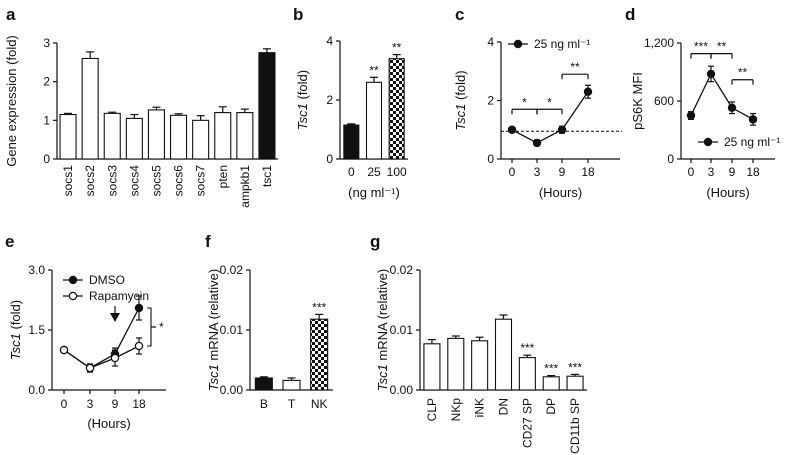 Image resolution: width=788 pixels, height=455 pixels. I want to click on panel-label-f: f, so click(208, 241).